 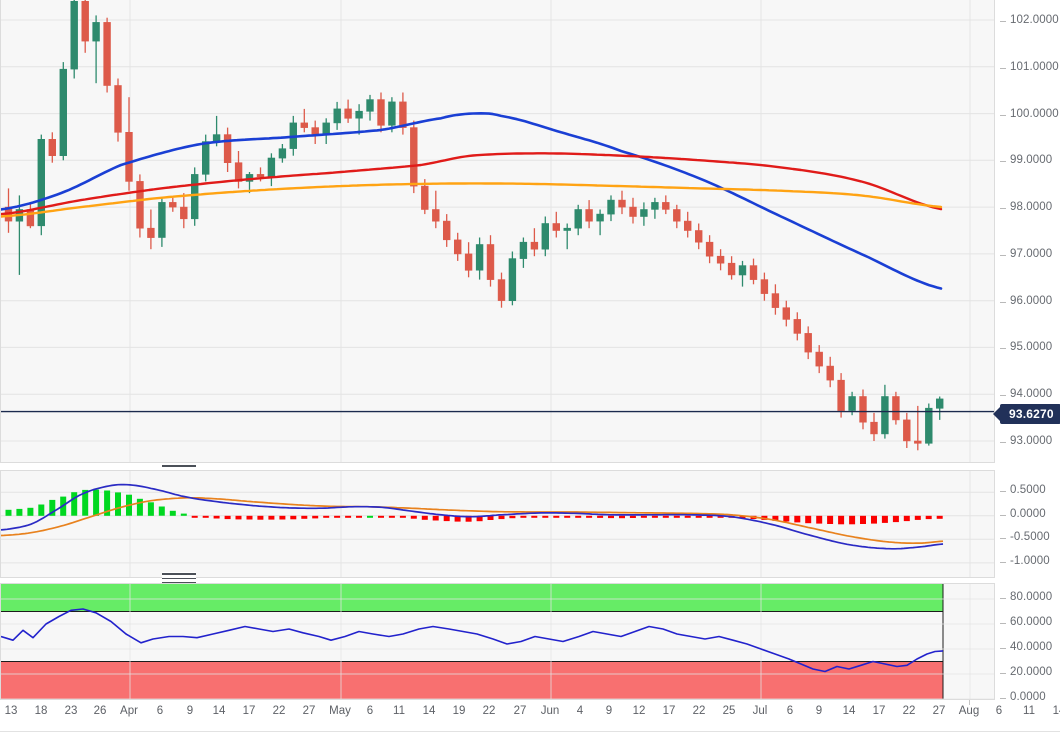 I want to click on rsi-plot, so click(x=497, y=641).